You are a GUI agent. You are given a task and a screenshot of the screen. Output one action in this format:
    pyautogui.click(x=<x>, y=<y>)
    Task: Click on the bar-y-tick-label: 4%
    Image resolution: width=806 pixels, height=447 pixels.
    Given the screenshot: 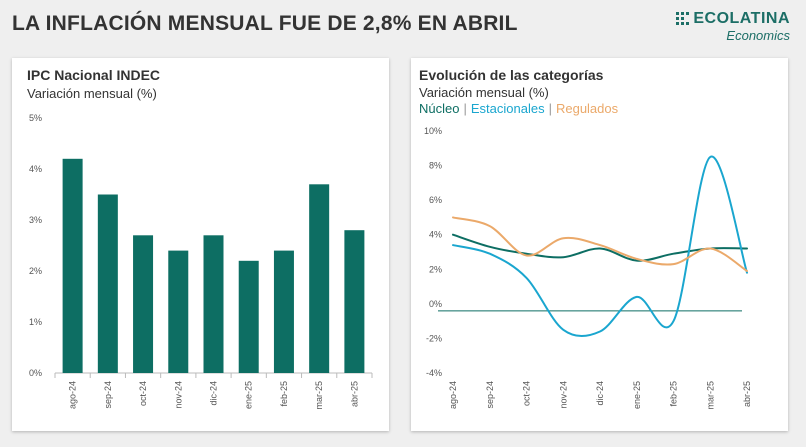 What is the action you would take?
    pyautogui.click(x=35, y=169)
    